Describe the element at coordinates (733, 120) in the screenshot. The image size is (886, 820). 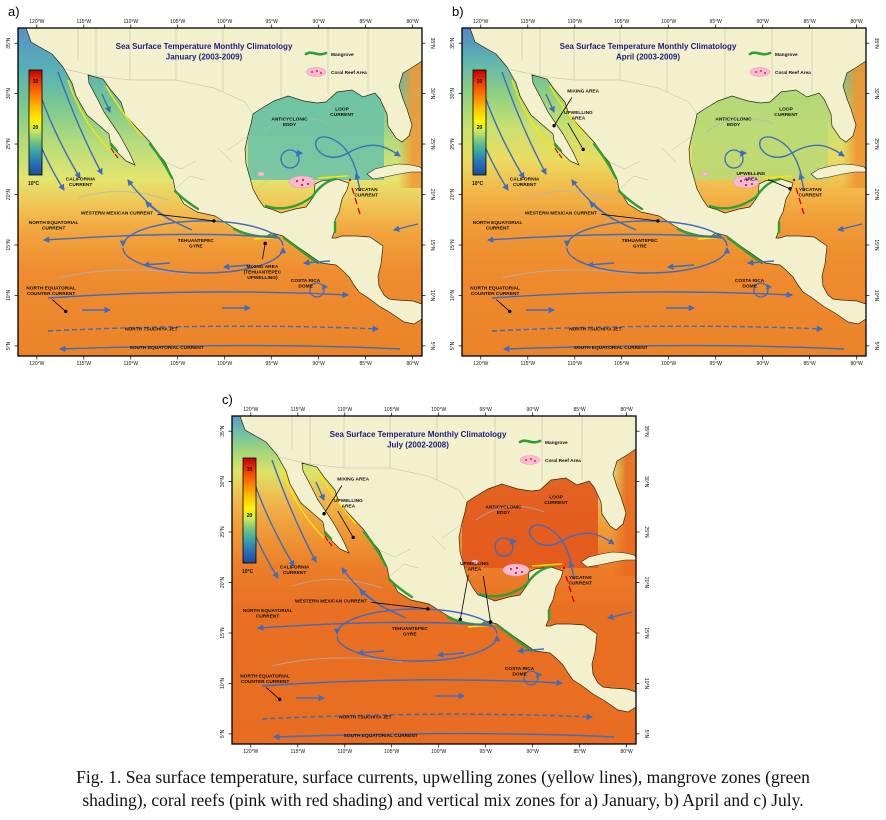
I see `svg-text: ANTICYCLONIC` at that location.